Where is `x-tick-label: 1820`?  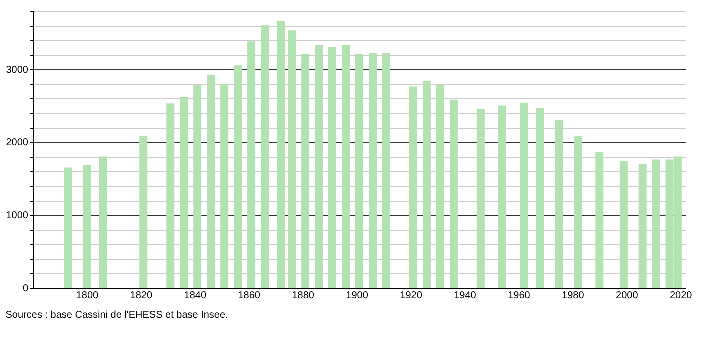 x-tick-label: 1820 is located at coordinates (141, 296).